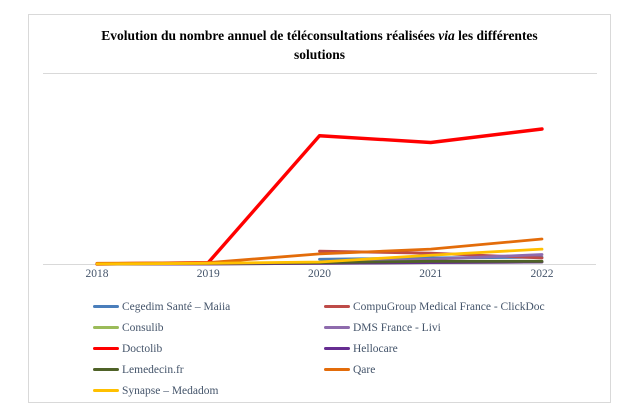  Describe the element at coordinates (320, 73) in the screenshot. I see `title-separator-line` at that location.